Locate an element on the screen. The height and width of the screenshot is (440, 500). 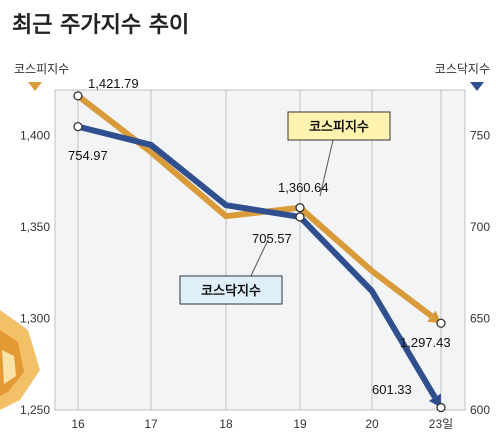
kosdaq-legend-label: 코스닥지수 is located at coordinates (231, 291).